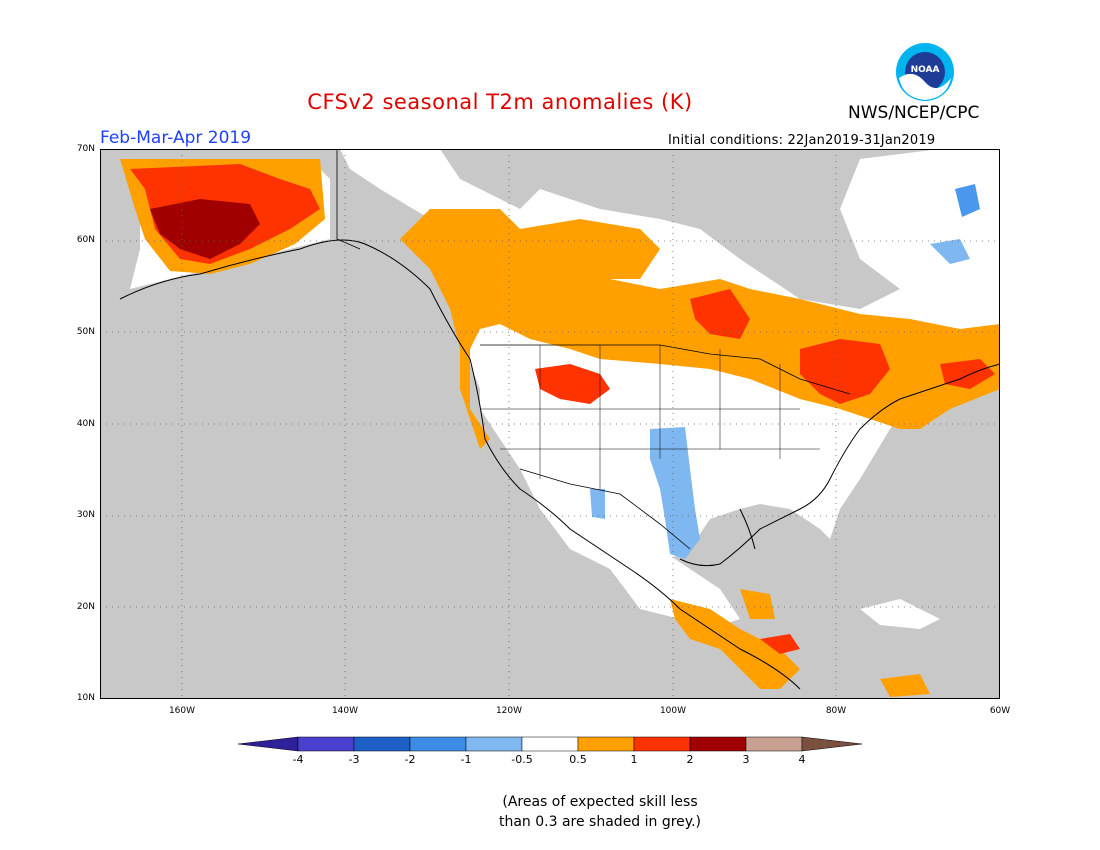 Image resolution: width=1100 pixels, height=850 pixels. I want to click on cool-anomaly-light-blue, so click(780, 399).